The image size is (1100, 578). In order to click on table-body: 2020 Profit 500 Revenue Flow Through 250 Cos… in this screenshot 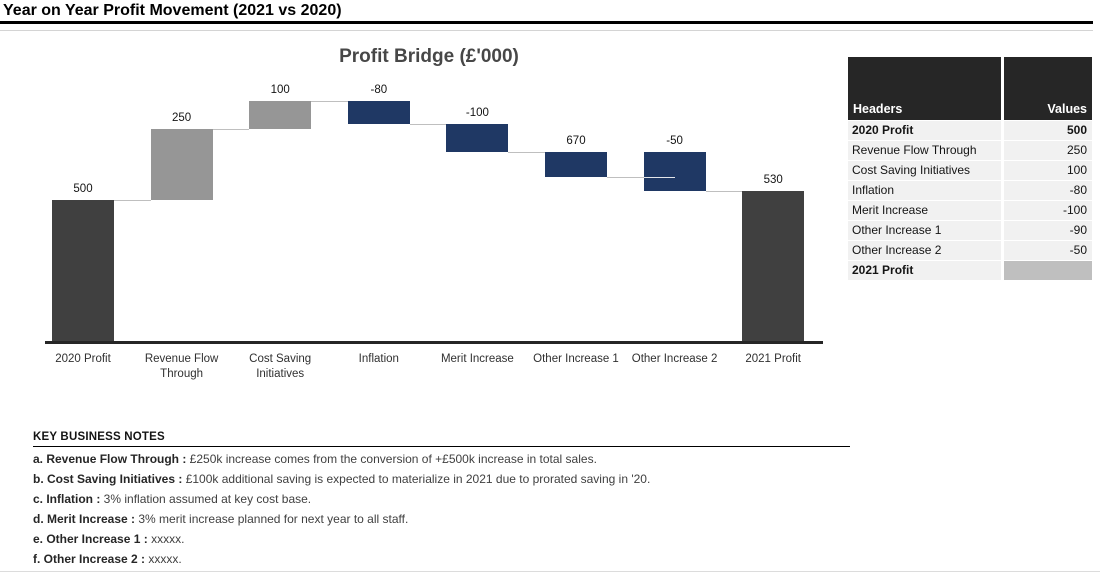, I will do `click(970, 200)`.